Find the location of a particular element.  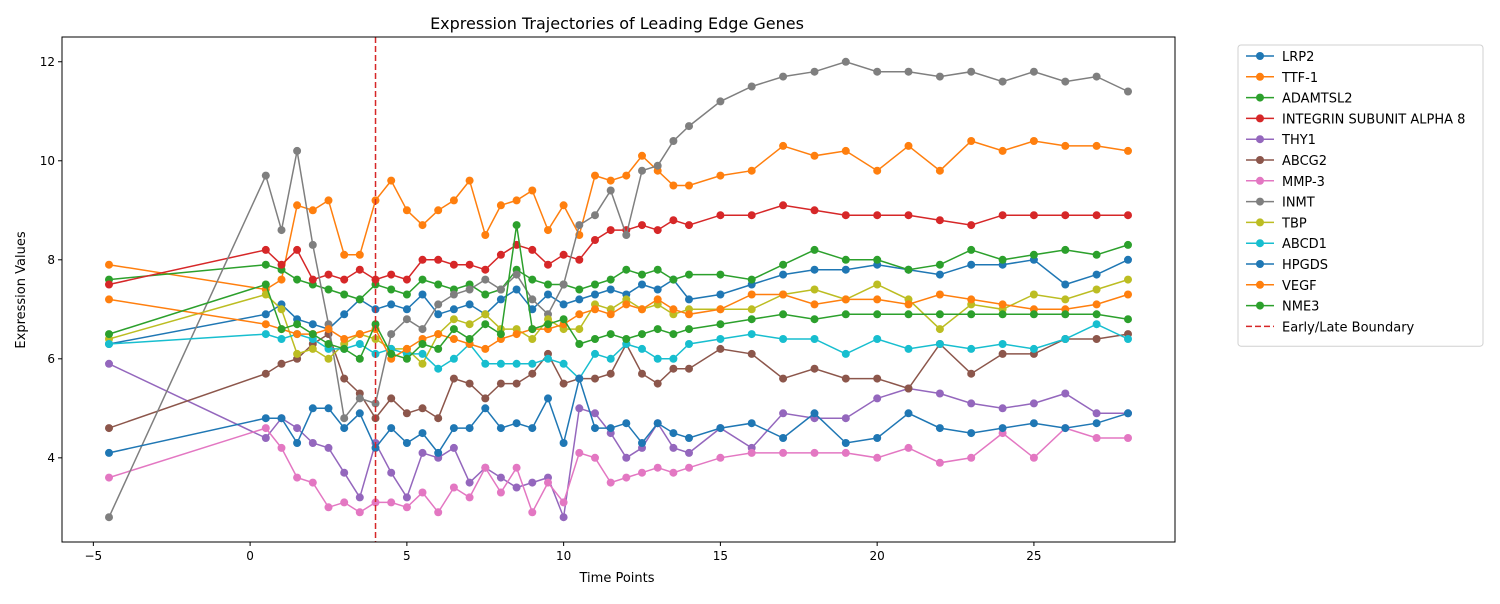

y-axis: 4 6 8 10 12 is located at coordinates (51, 260).